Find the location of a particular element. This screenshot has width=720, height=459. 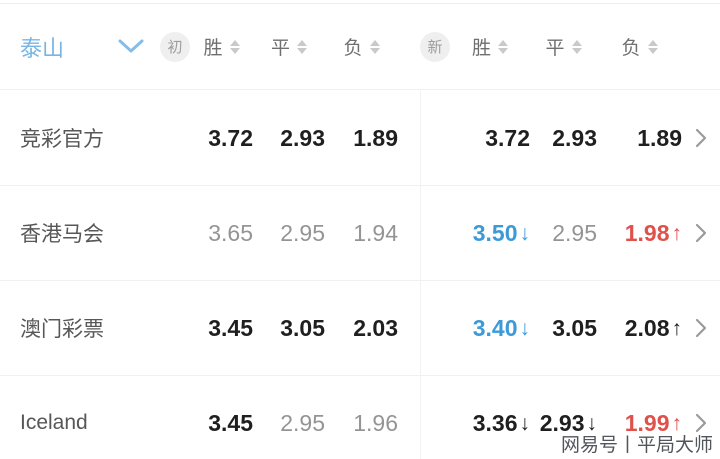

initial-odds-value: 3.65 is located at coordinates (230, 232).